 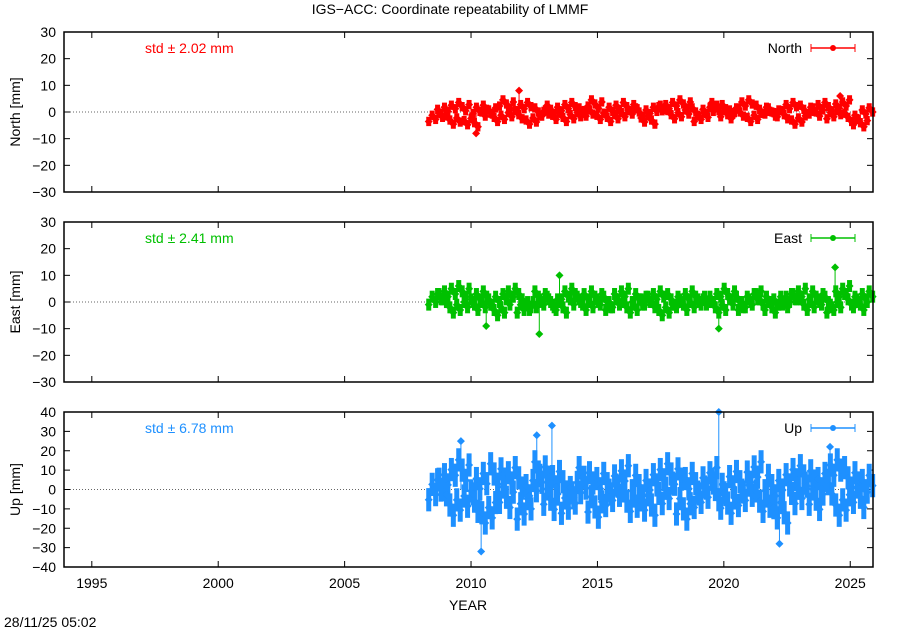 I want to click on x-tick-label: 2025, so click(x=850, y=583).